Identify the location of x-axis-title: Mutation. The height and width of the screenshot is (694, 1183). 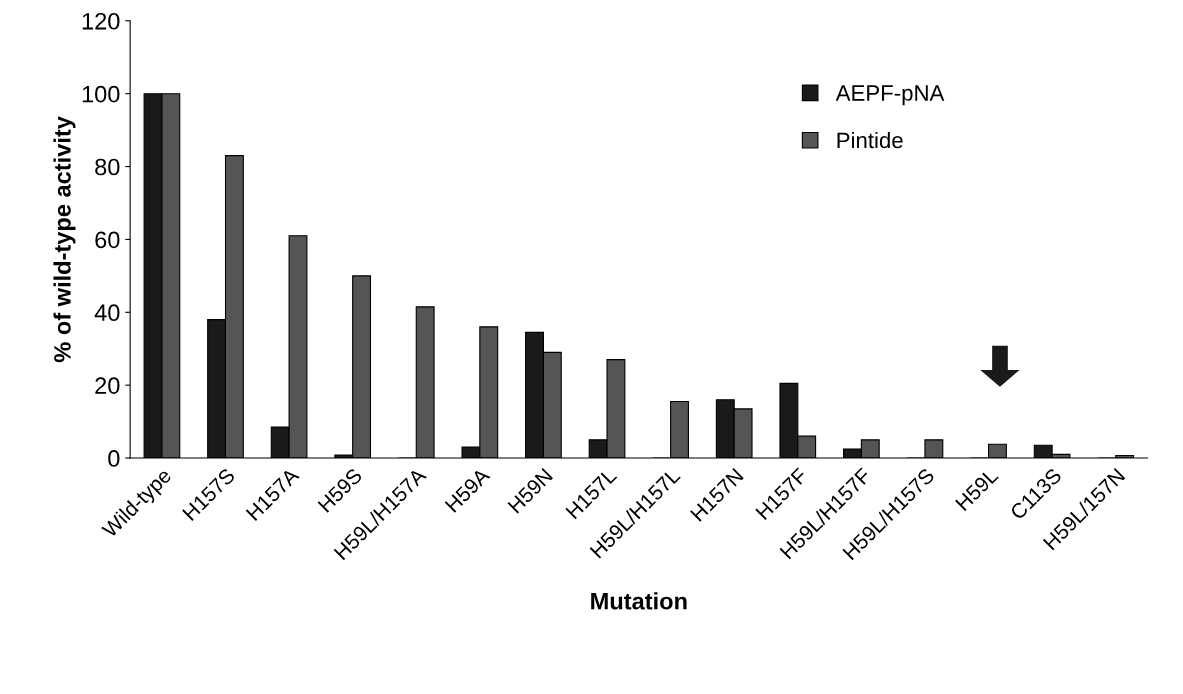
(639, 601).